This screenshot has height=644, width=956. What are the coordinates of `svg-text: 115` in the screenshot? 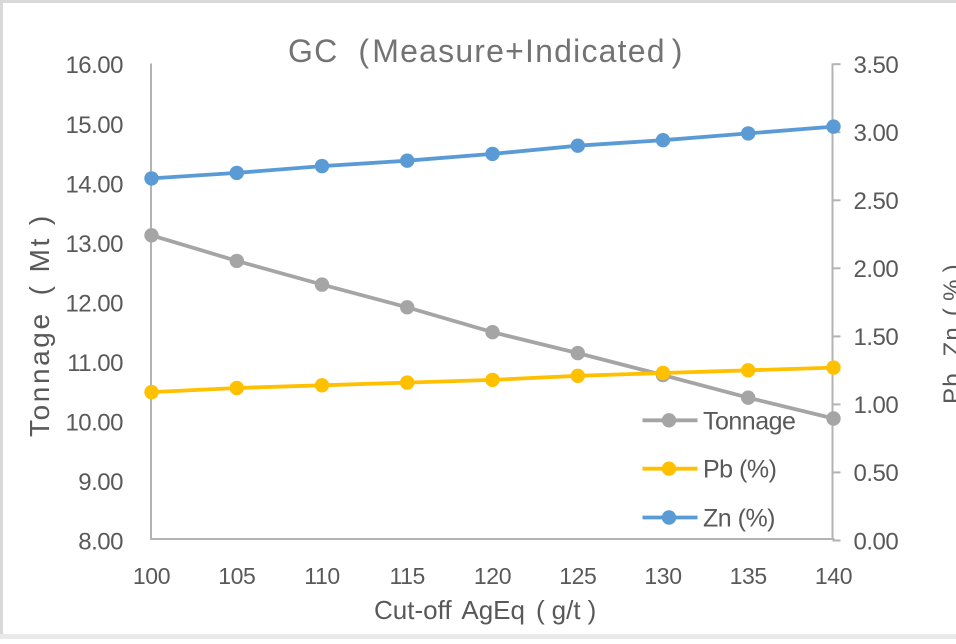 It's located at (406, 576).